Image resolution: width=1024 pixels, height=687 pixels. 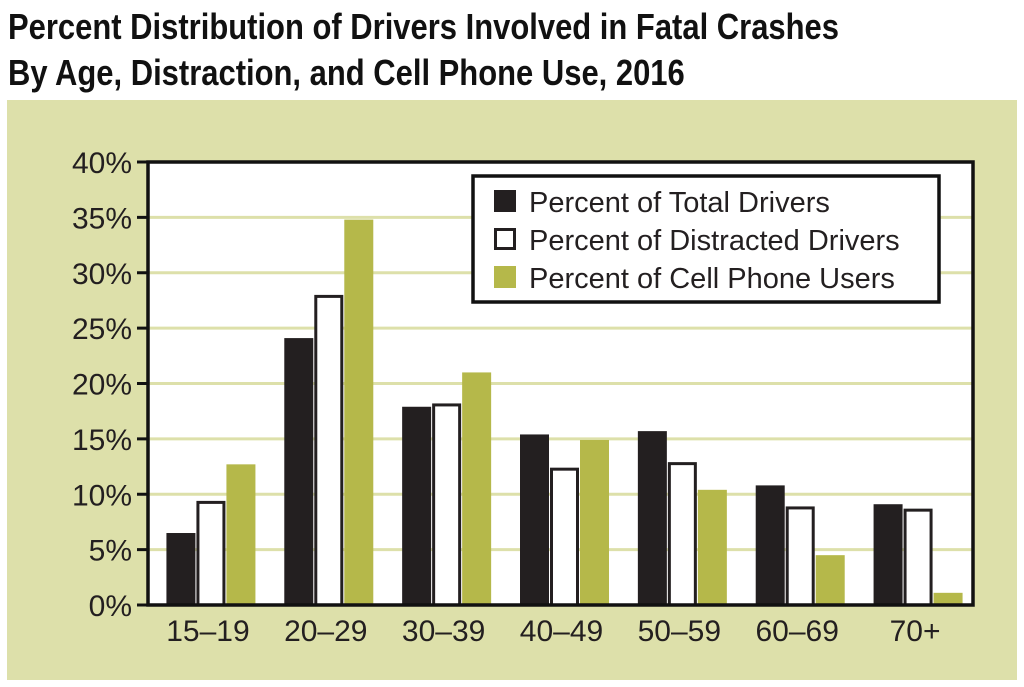 What do you see at coordinates (505, 277) in the screenshot?
I see `legend-swatch-cell-phone-users` at bounding box center [505, 277].